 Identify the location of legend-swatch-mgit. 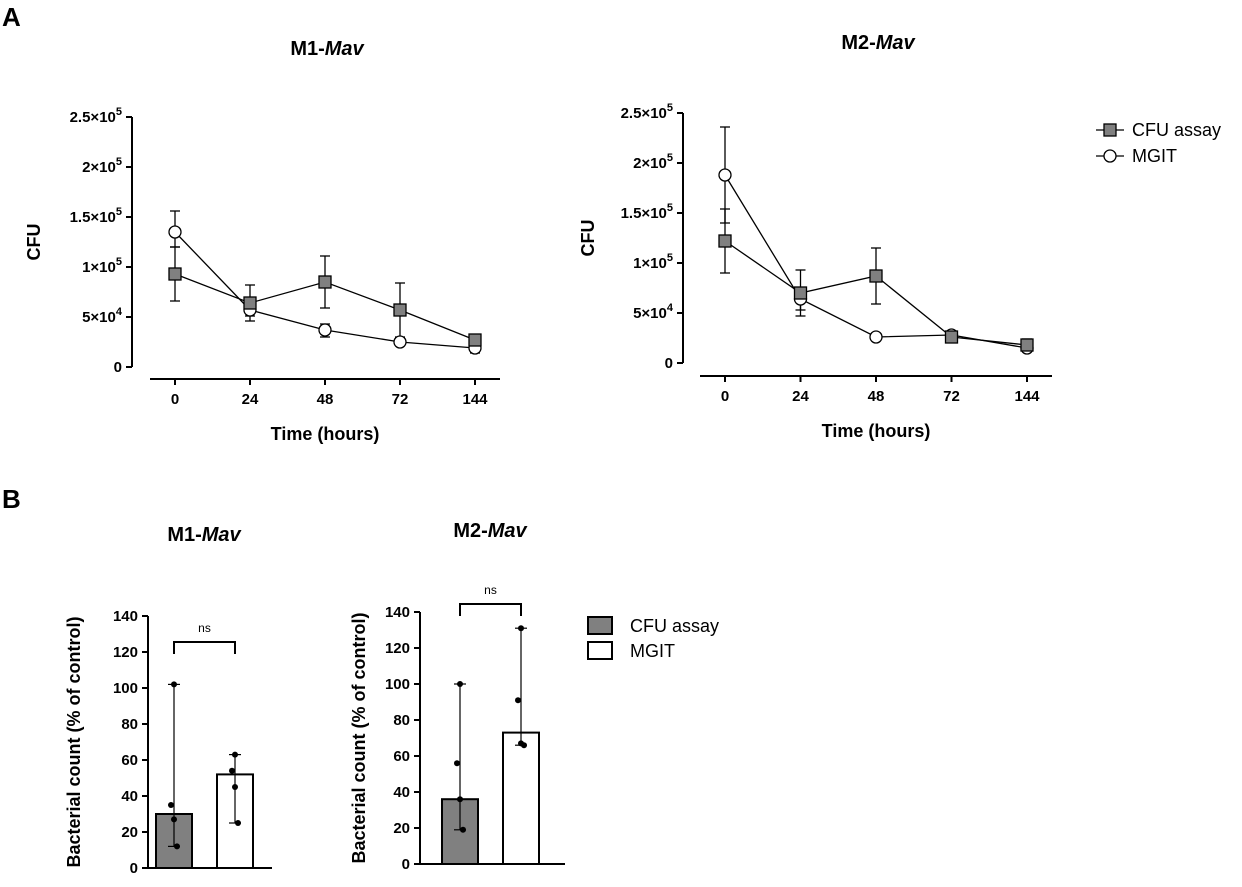
(600, 650).